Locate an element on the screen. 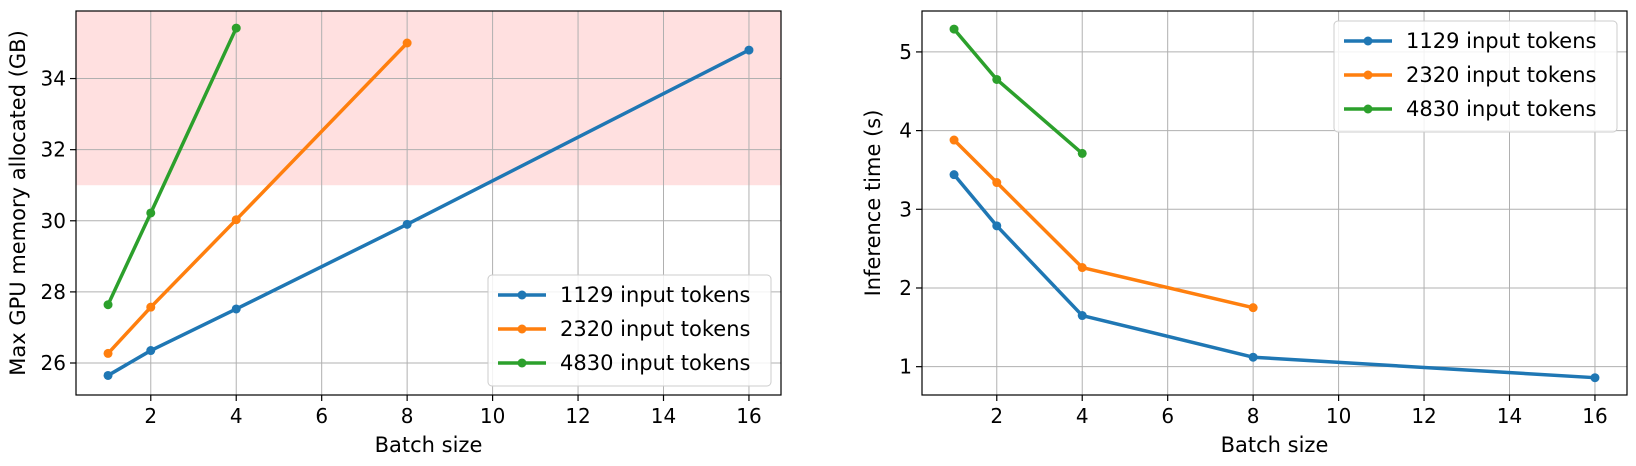  y-axis-label: Inference time (s) is located at coordinates (873, 203).